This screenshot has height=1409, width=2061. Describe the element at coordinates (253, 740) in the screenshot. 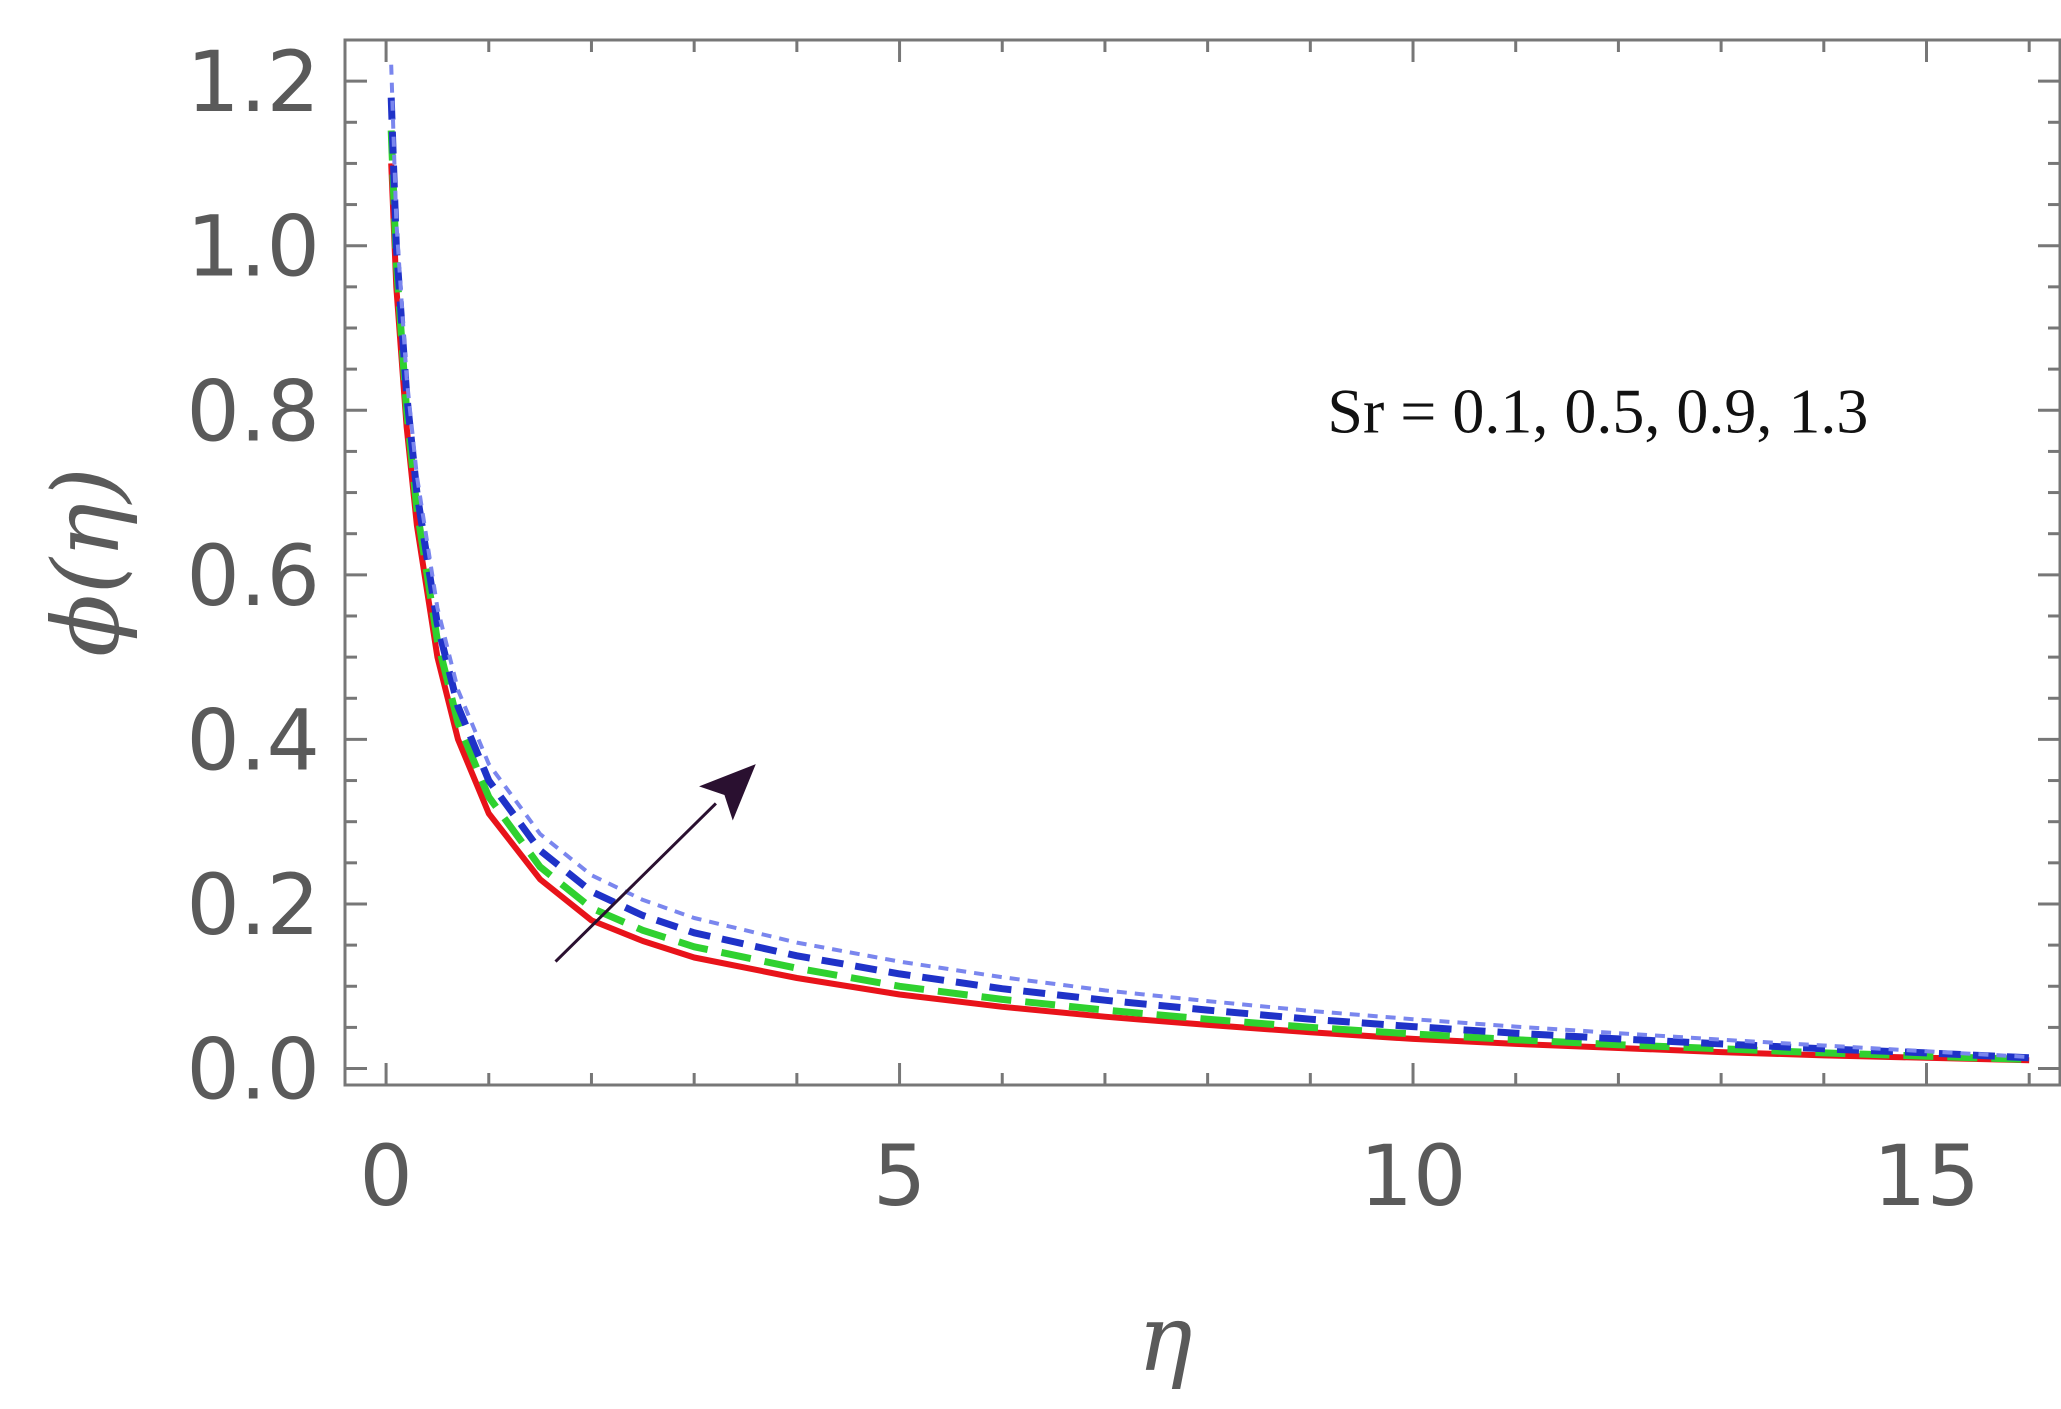

I see `y-tick-label: 0.4` at that location.